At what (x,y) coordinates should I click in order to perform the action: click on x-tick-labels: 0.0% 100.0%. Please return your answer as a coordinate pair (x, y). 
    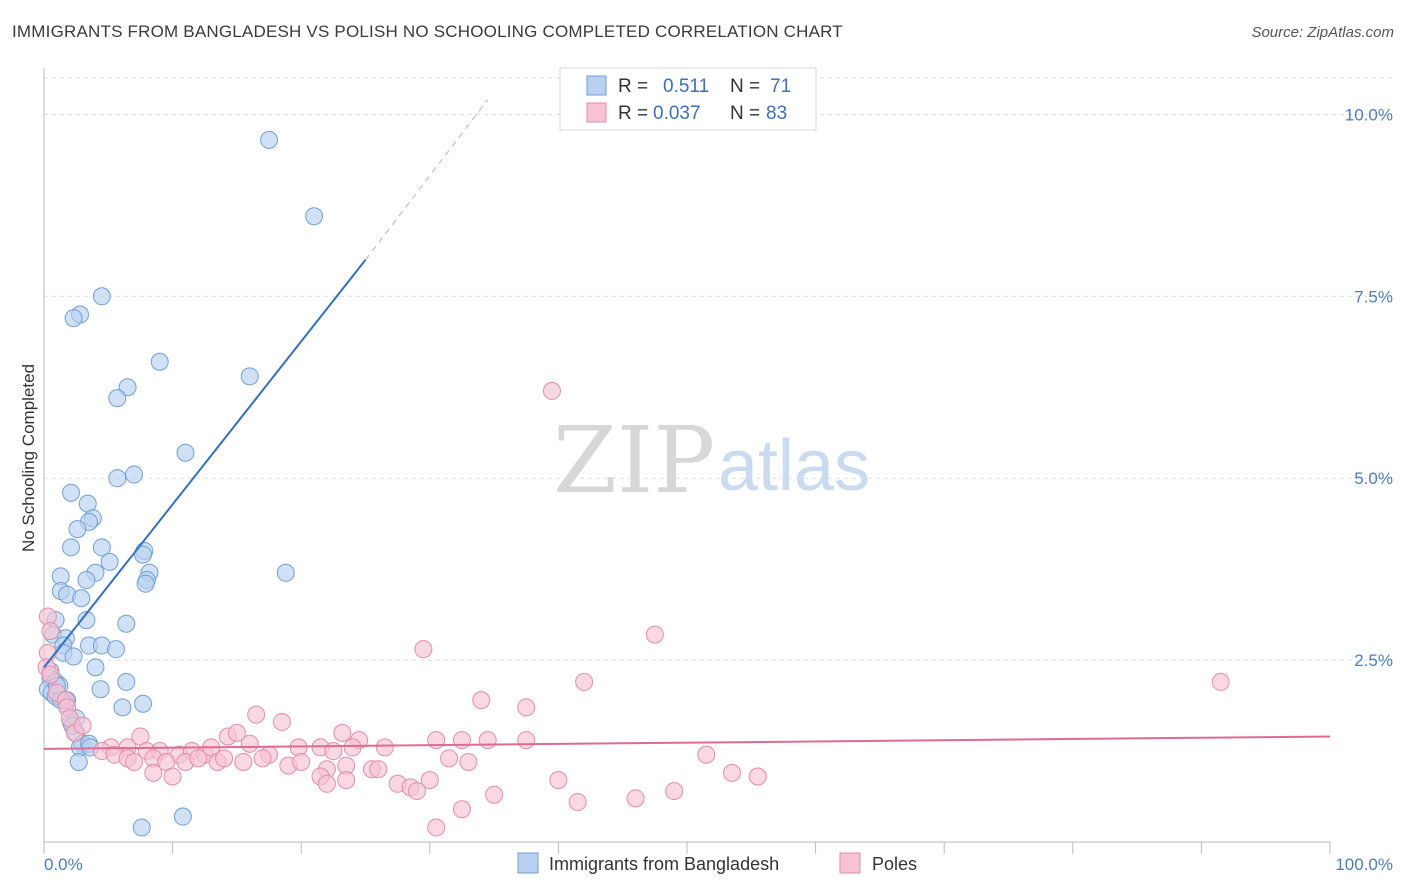
    Looking at the image, I should click on (718, 864).